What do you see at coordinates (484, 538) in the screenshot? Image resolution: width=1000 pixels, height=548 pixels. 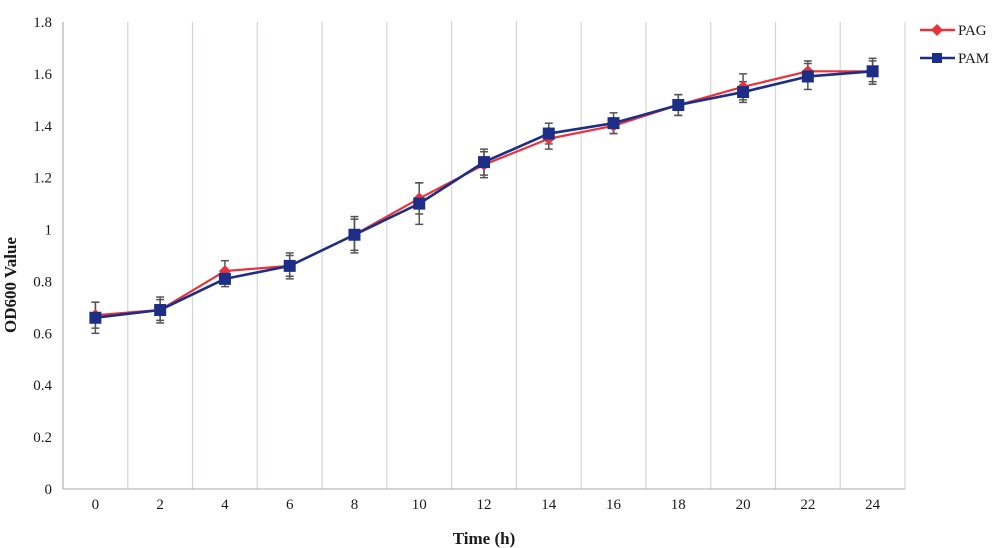 I see `x-axis-title: Time (h)` at bounding box center [484, 538].